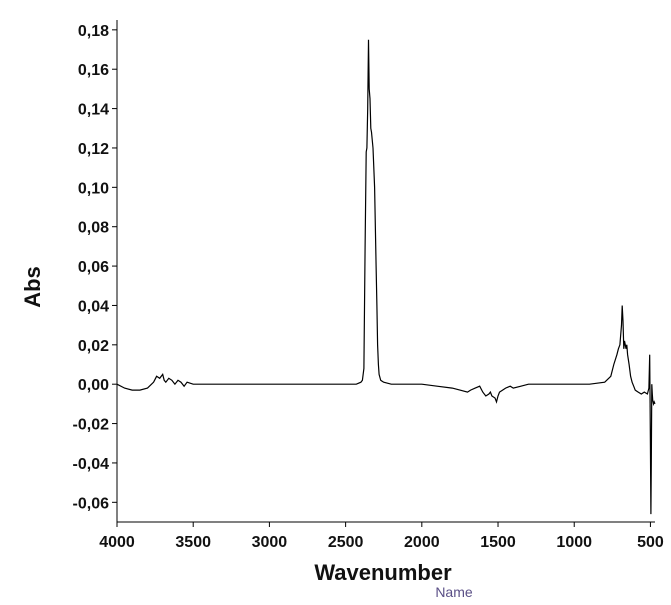 The height and width of the screenshot is (605, 671). Describe the element at coordinates (93, 31) in the screenshot. I see `y-tick-label: 0,18` at that location.